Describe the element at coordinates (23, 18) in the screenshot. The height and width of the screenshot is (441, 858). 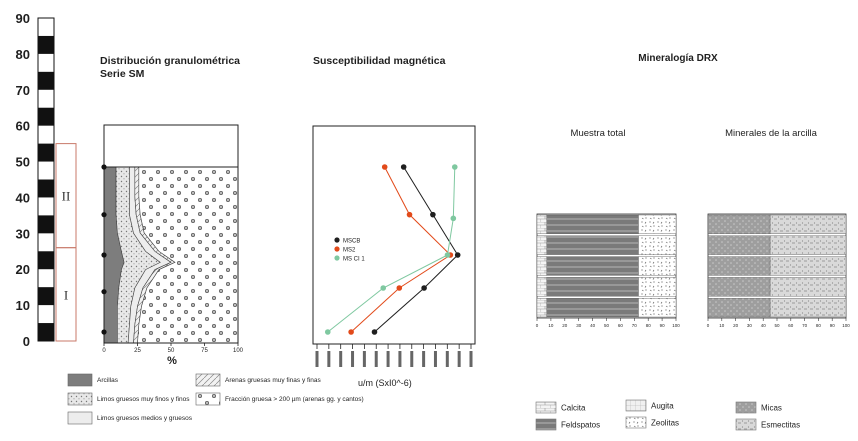
I see `depth-tick-label: 90` at that location.